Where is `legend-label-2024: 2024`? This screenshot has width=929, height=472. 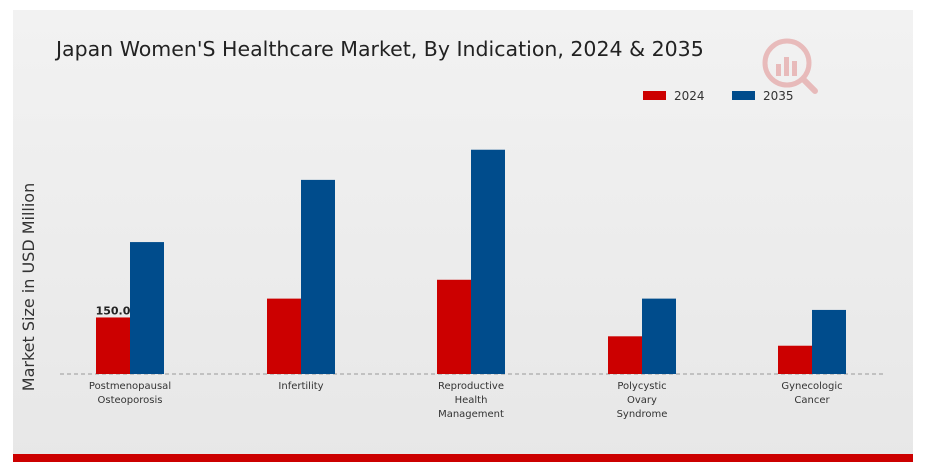 legend-label-2024: 2024 is located at coordinates (689, 96).